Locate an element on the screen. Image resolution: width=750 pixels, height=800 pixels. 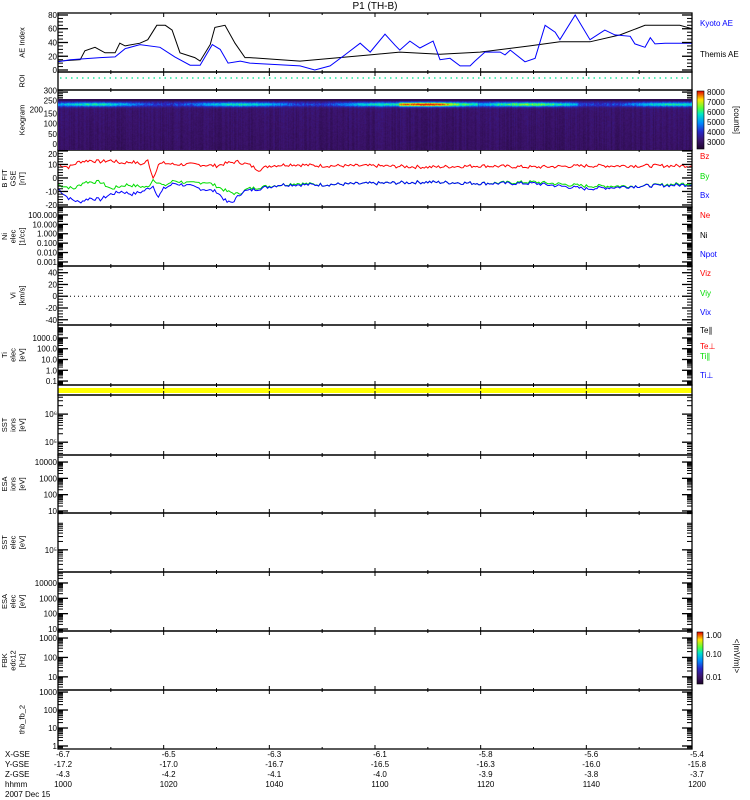
x-tick-label-z: -4.2 is located at coordinates (169, 774).